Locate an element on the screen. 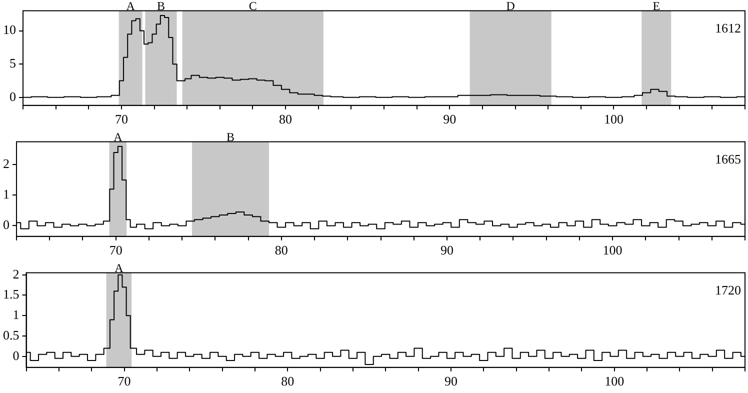 This screenshot has height=393, width=748. y-tick-label: 5 is located at coordinates (13, 63).